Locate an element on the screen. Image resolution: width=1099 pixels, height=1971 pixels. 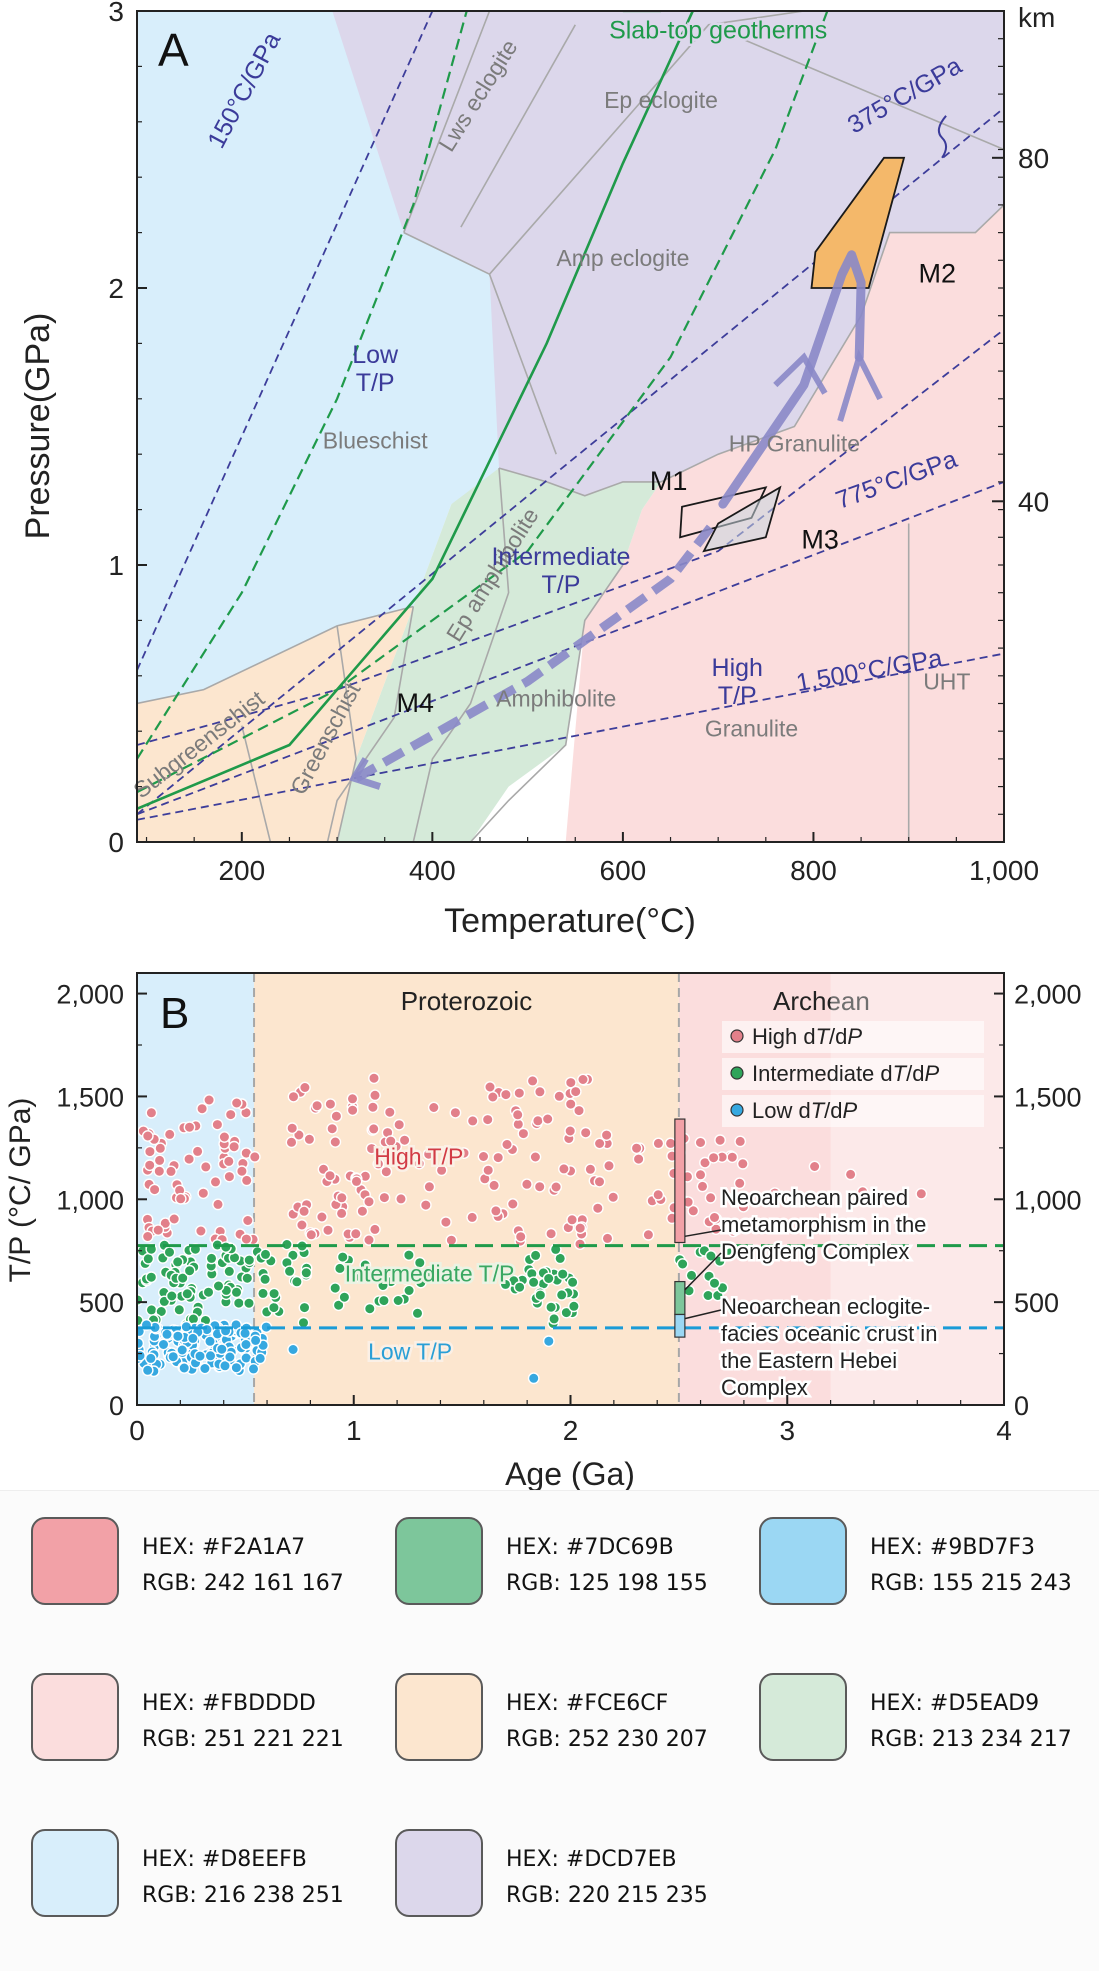
swatch-rgb-label: RGB: 216 238 251 is located at coordinates (243, 1895).